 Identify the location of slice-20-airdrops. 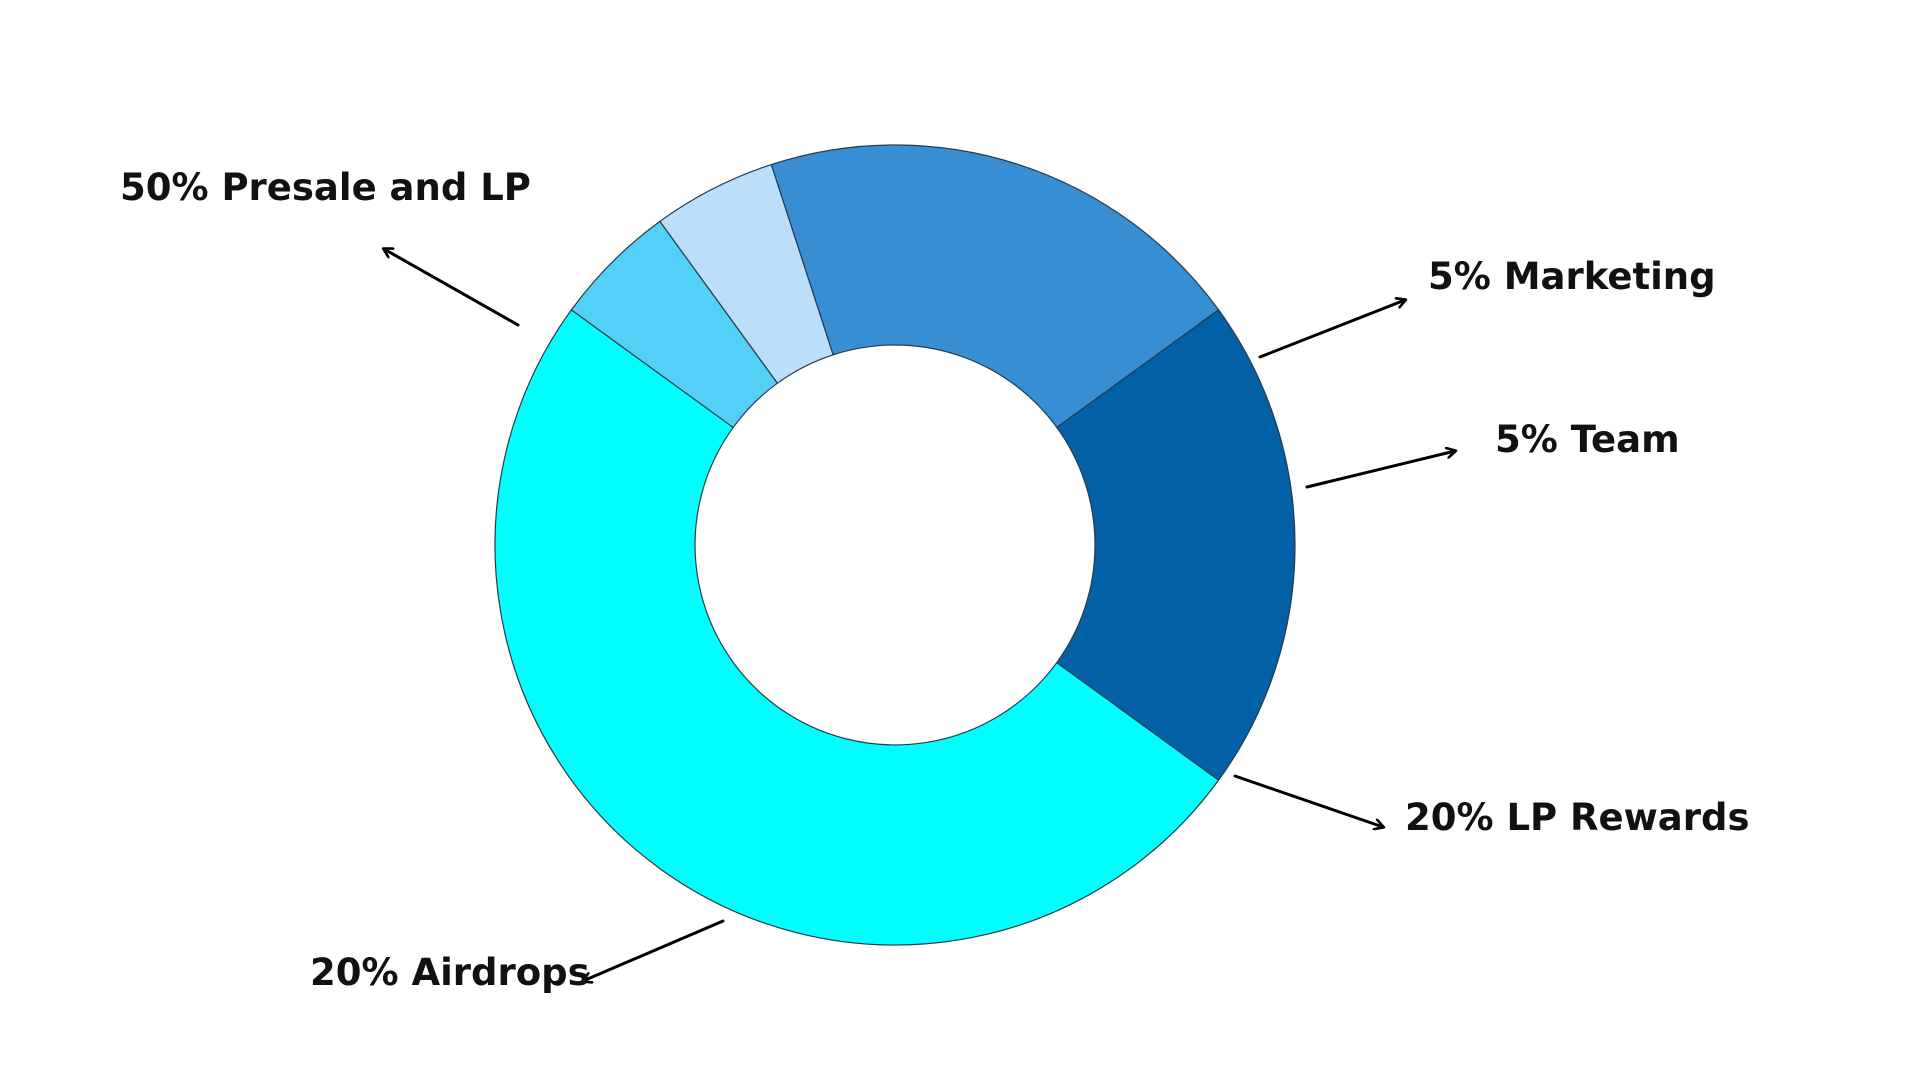
(1175, 545).